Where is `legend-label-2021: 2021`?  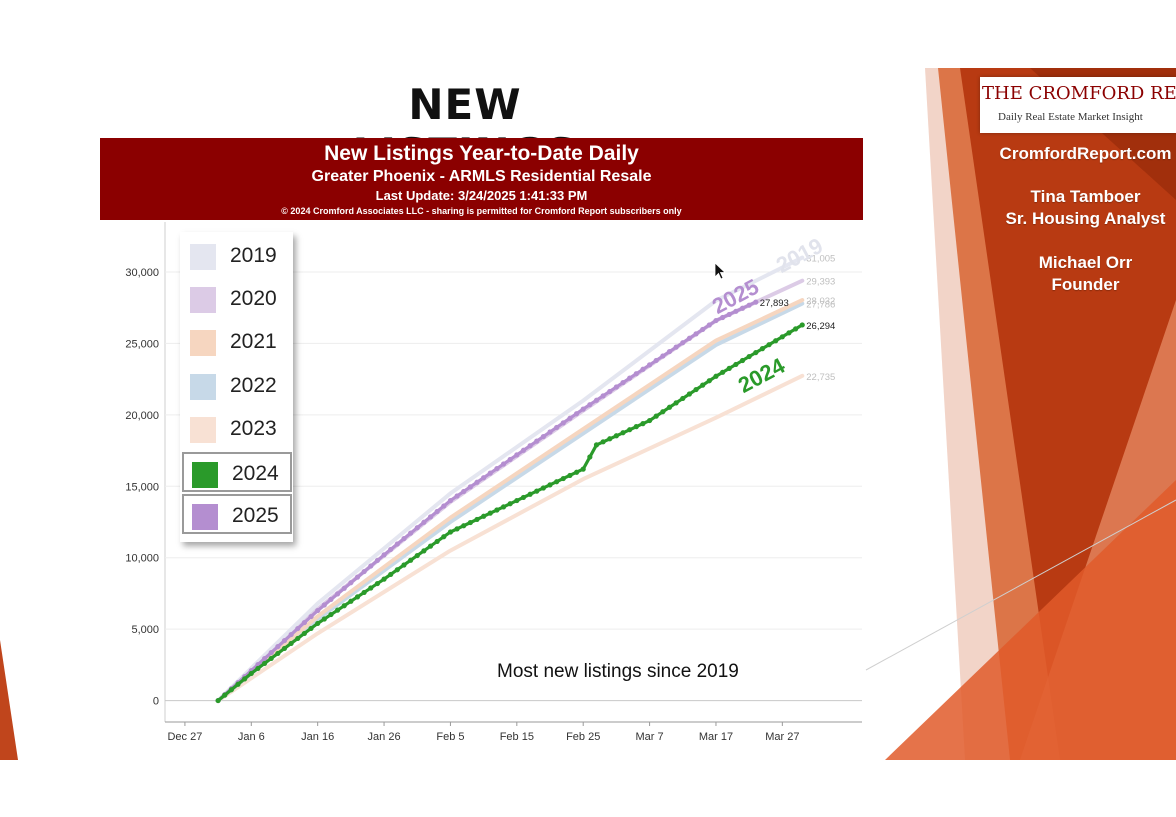
legend-label-2021: 2021 is located at coordinates (253, 341).